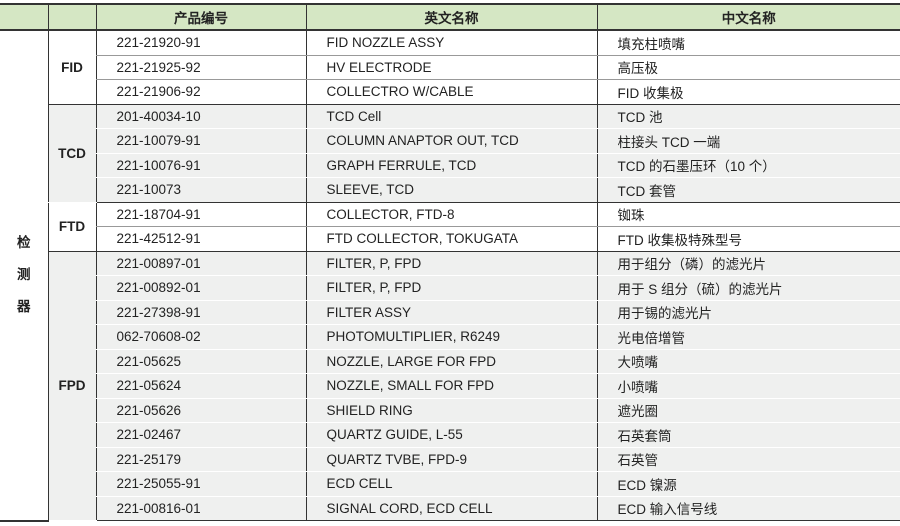 The height and width of the screenshot is (526, 900). Describe the element at coordinates (200, 386) in the screenshot. I see `part-no-cell: 221-05624` at that location.